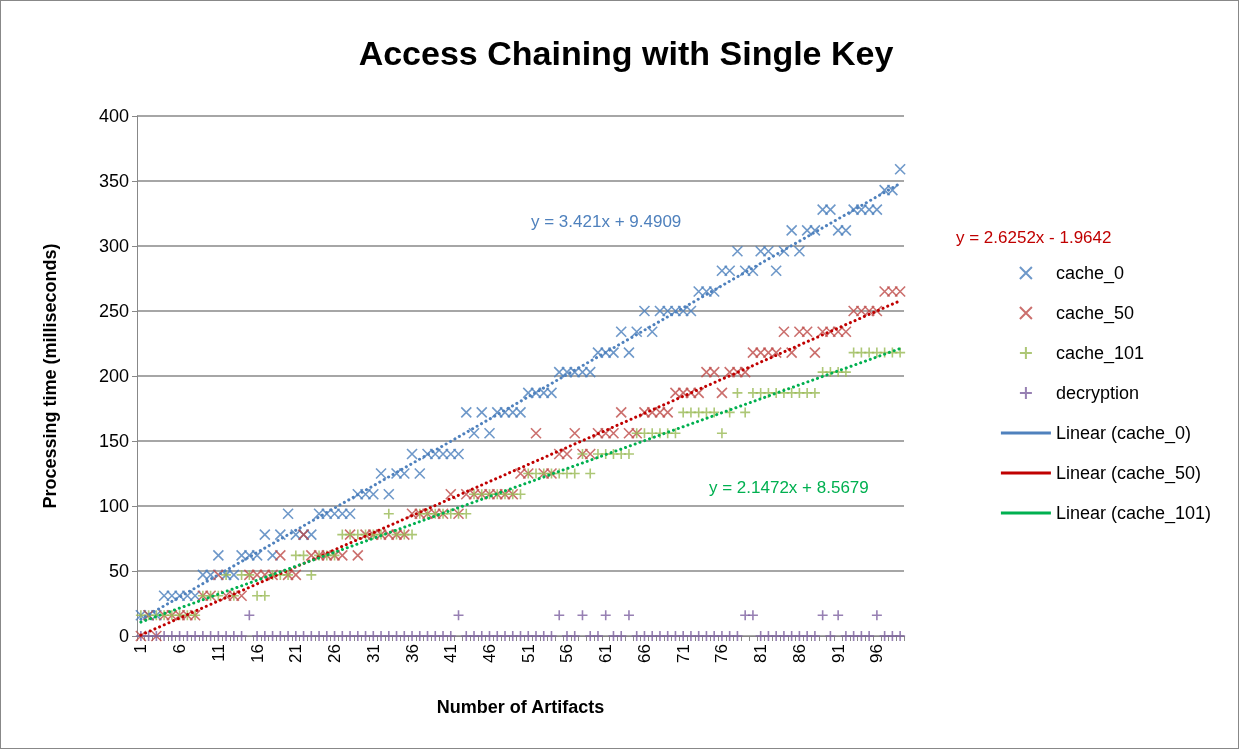 The image size is (1239, 749). Describe the element at coordinates (626, 53) in the screenshot. I see `chart-title: Access Chaining with Single Key` at that location.